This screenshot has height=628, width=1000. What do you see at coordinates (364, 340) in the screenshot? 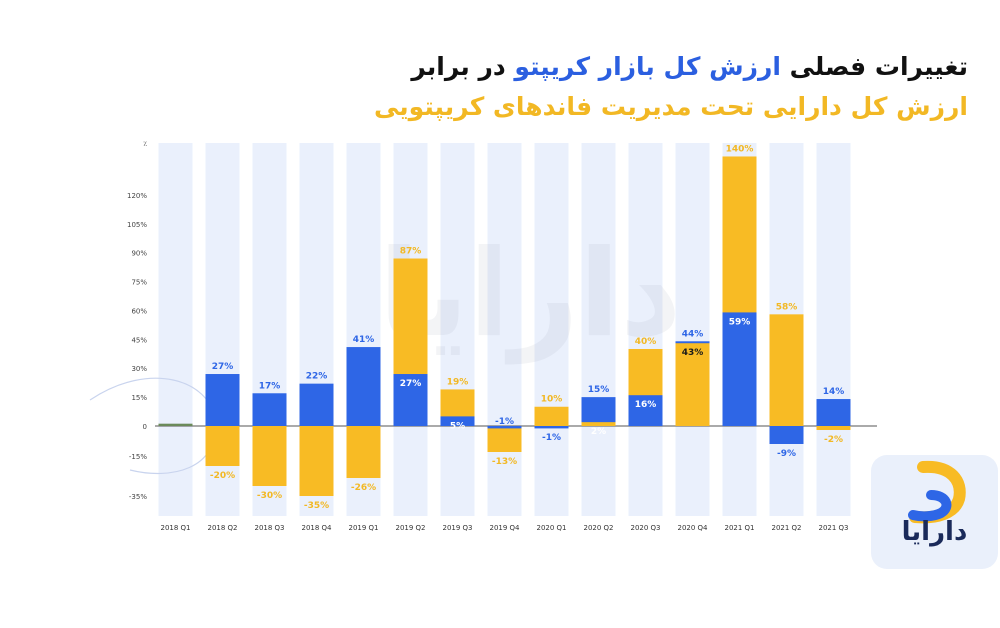
I see `data-label-blue: 41%` at bounding box center [364, 340].